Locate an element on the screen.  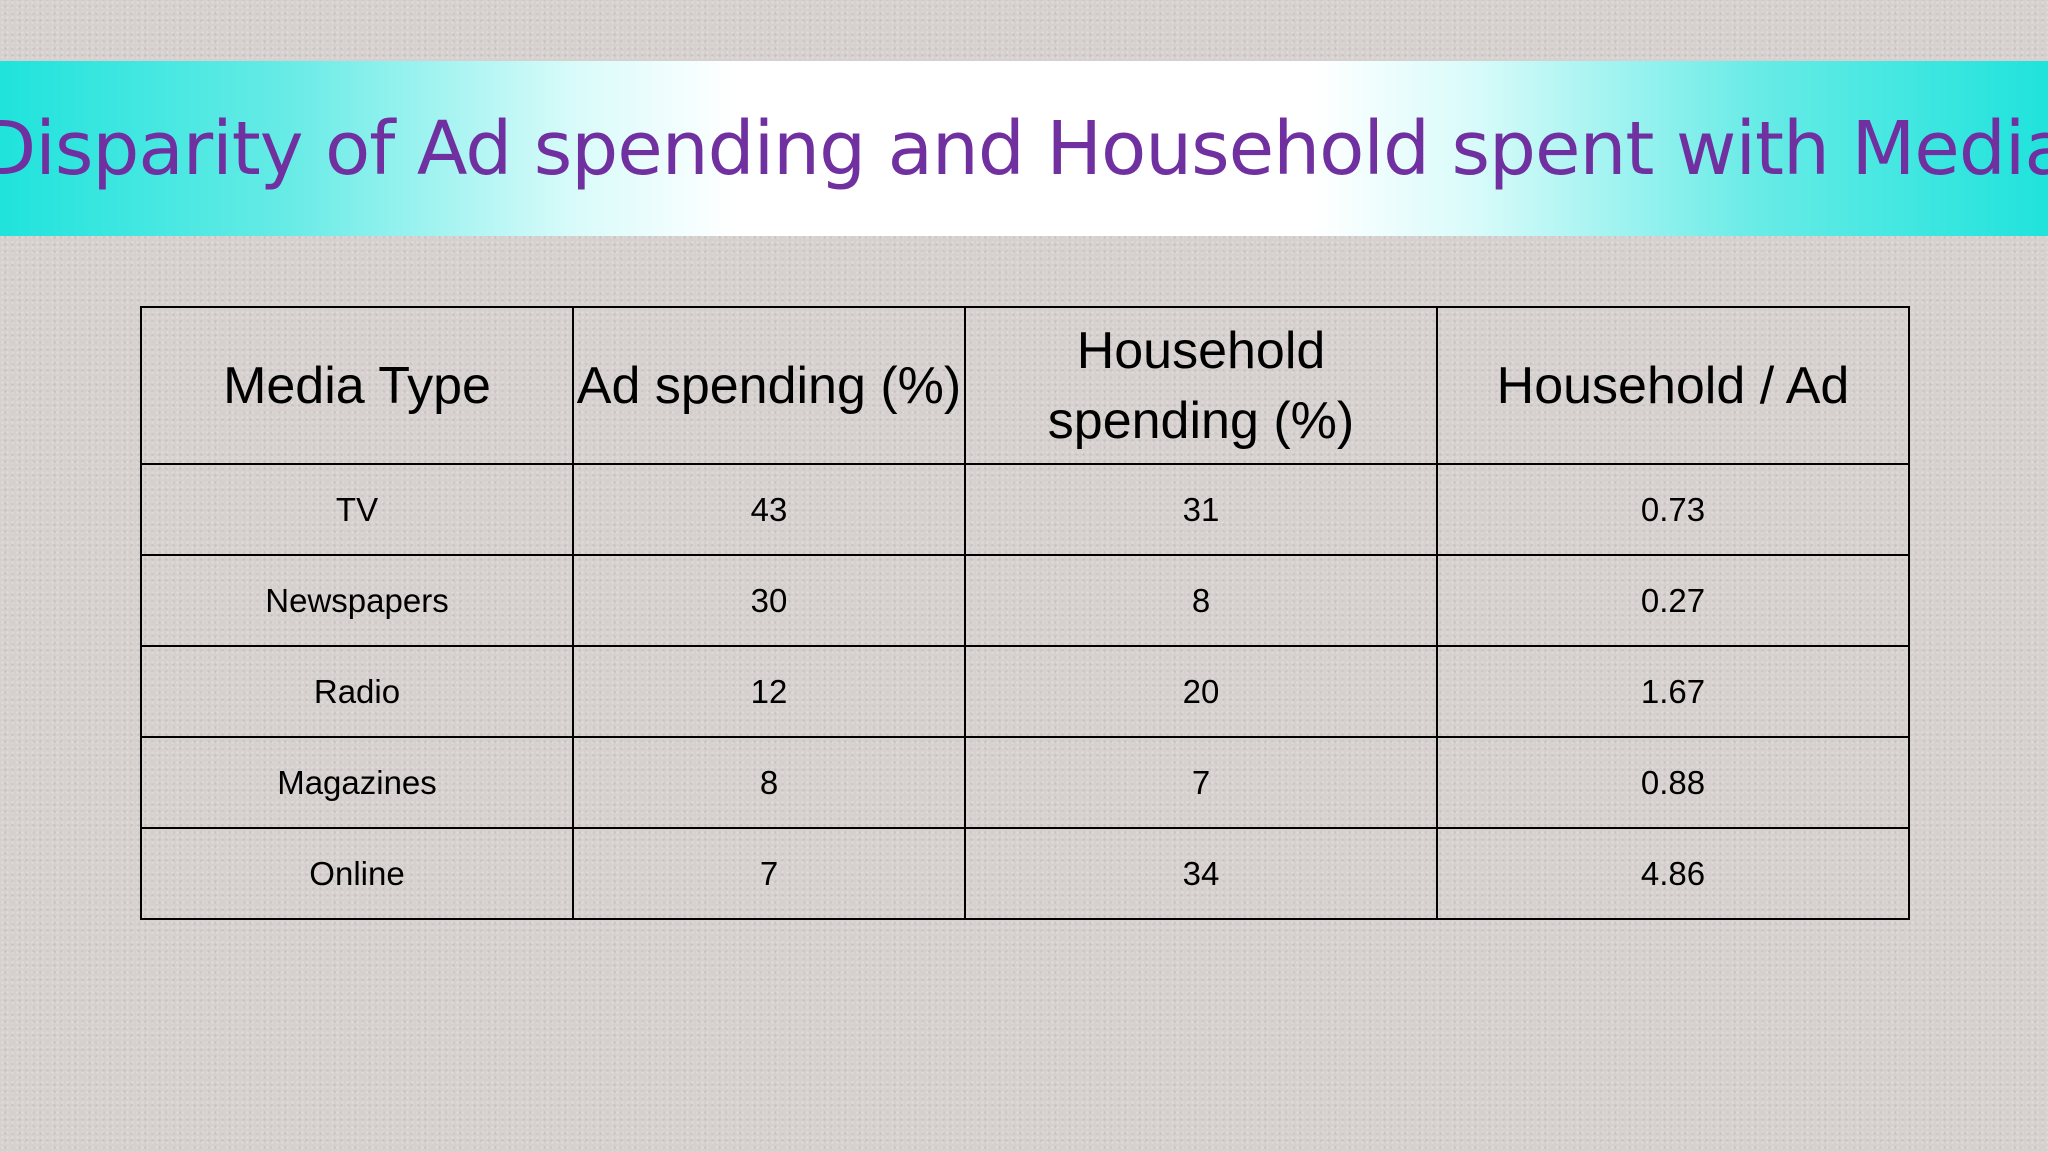
cell-household-spending: 20 is located at coordinates (1201, 691).